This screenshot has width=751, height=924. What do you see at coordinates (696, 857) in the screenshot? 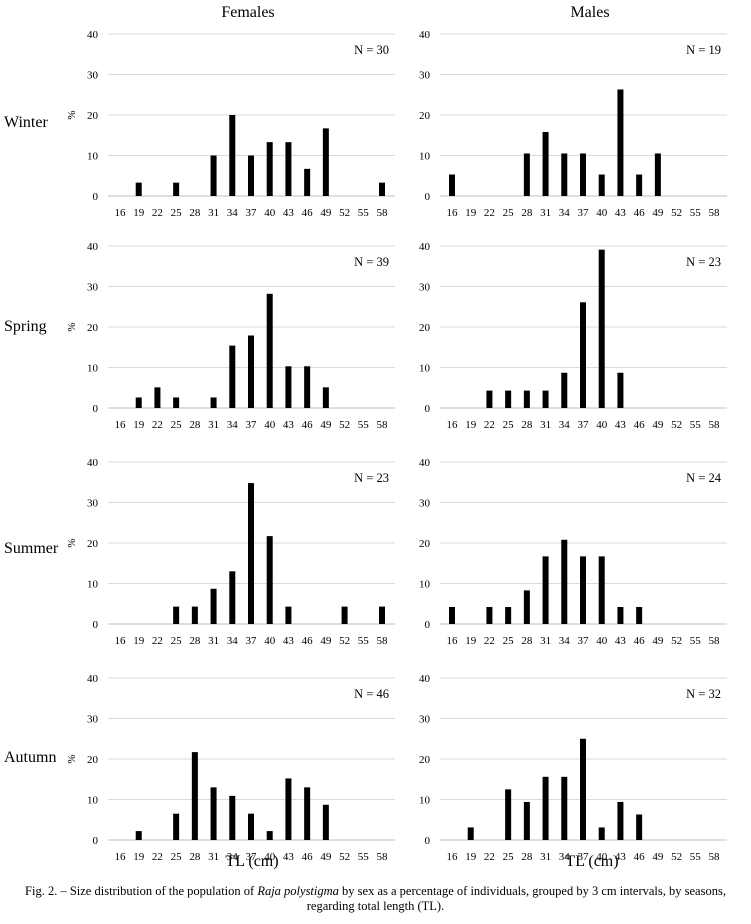
I see `x-tick-label: 55` at bounding box center [696, 857].